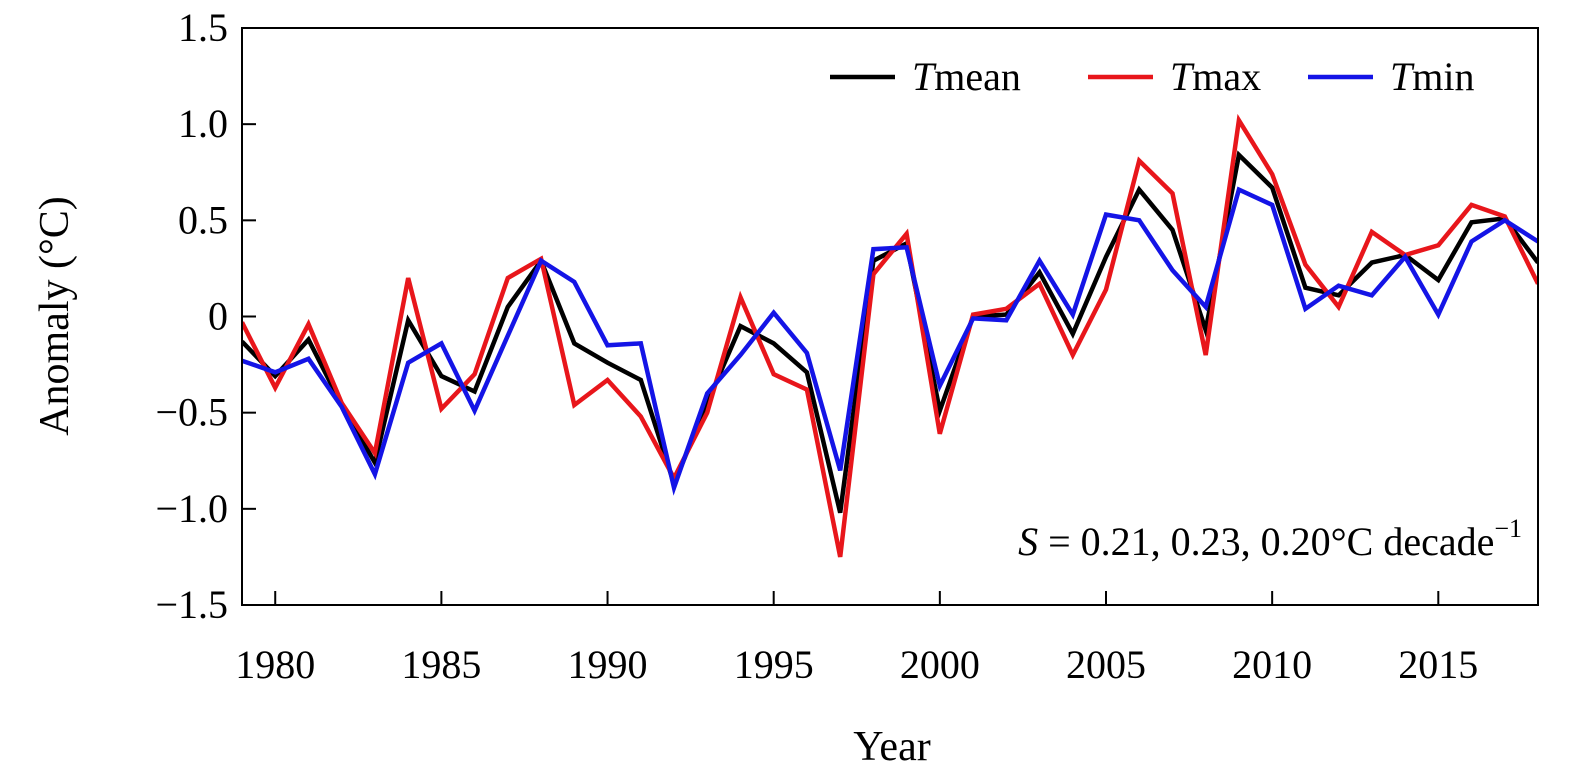 Image resolution: width=1575 pixels, height=778 pixels. I want to click on legend: Tmean Tmax Tmin, so click(1152, 76).